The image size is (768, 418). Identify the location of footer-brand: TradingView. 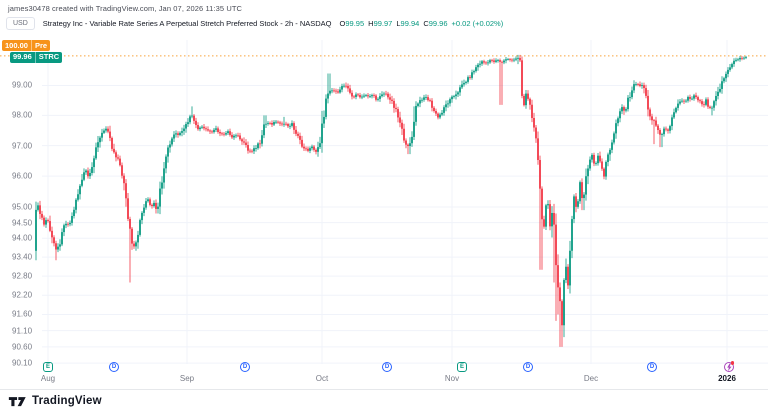
(55, 401).